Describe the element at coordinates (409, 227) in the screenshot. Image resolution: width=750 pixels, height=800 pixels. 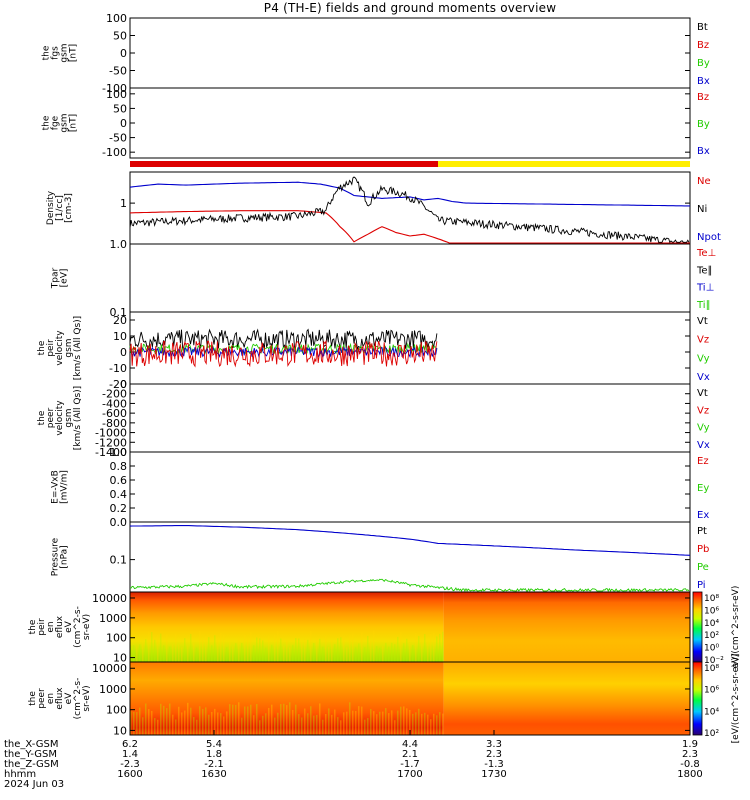
I see `series-line-red` at that location.